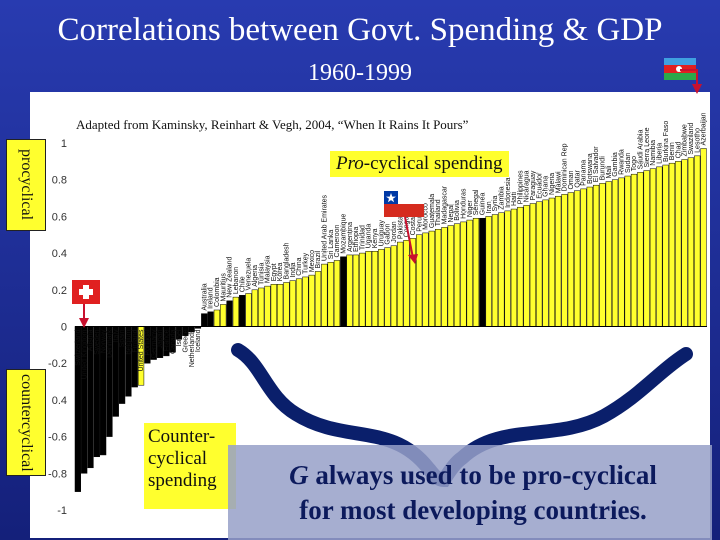 This screenshot has width=720, height=540. What do you see at coordinates (103, 341) in the screenshot?
I see `bar-label: Norway` at bounding box center [103, 341].